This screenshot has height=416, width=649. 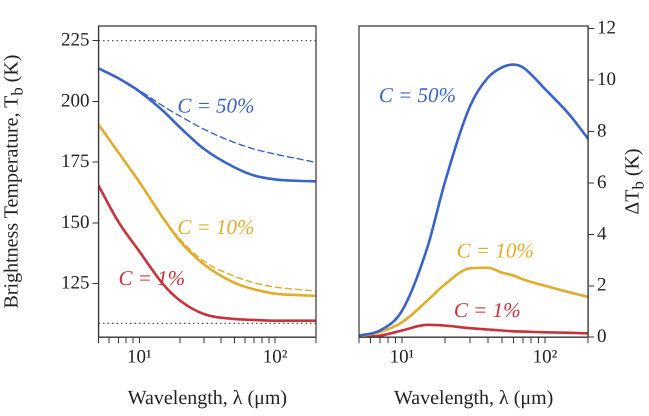 What do you see at coordinates (601, 182) in the screenshot?
I see `y2-tick-label: 6` at bounding box center [601, 182].